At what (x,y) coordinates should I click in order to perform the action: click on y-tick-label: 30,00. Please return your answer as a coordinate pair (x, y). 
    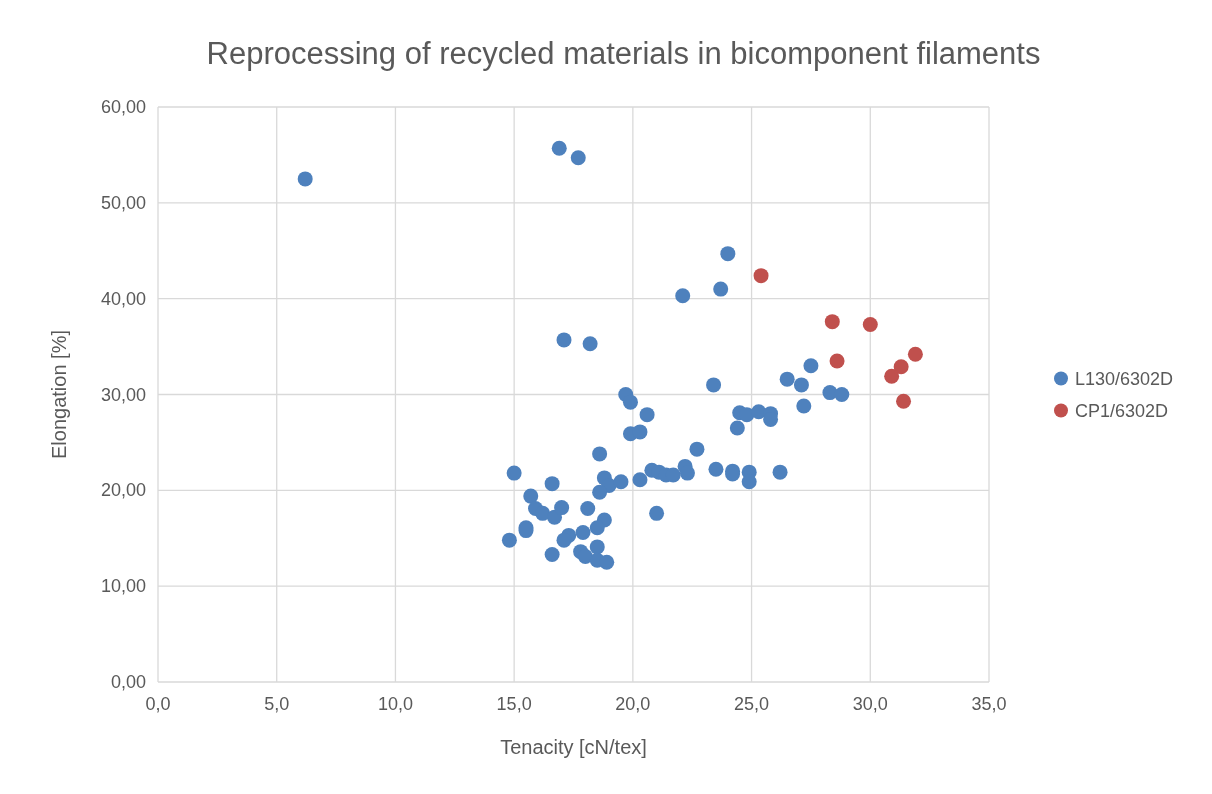
    Looking at the image, I should click on (123, 394).